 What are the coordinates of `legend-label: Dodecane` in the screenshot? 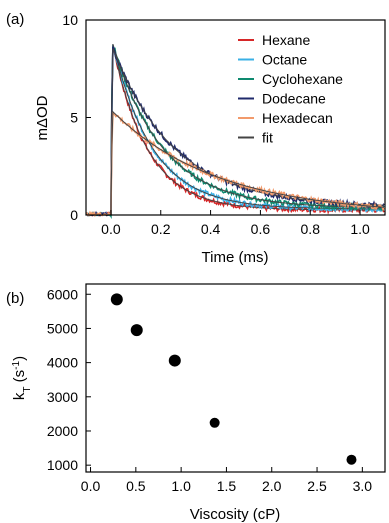 It's located at (294, 99).